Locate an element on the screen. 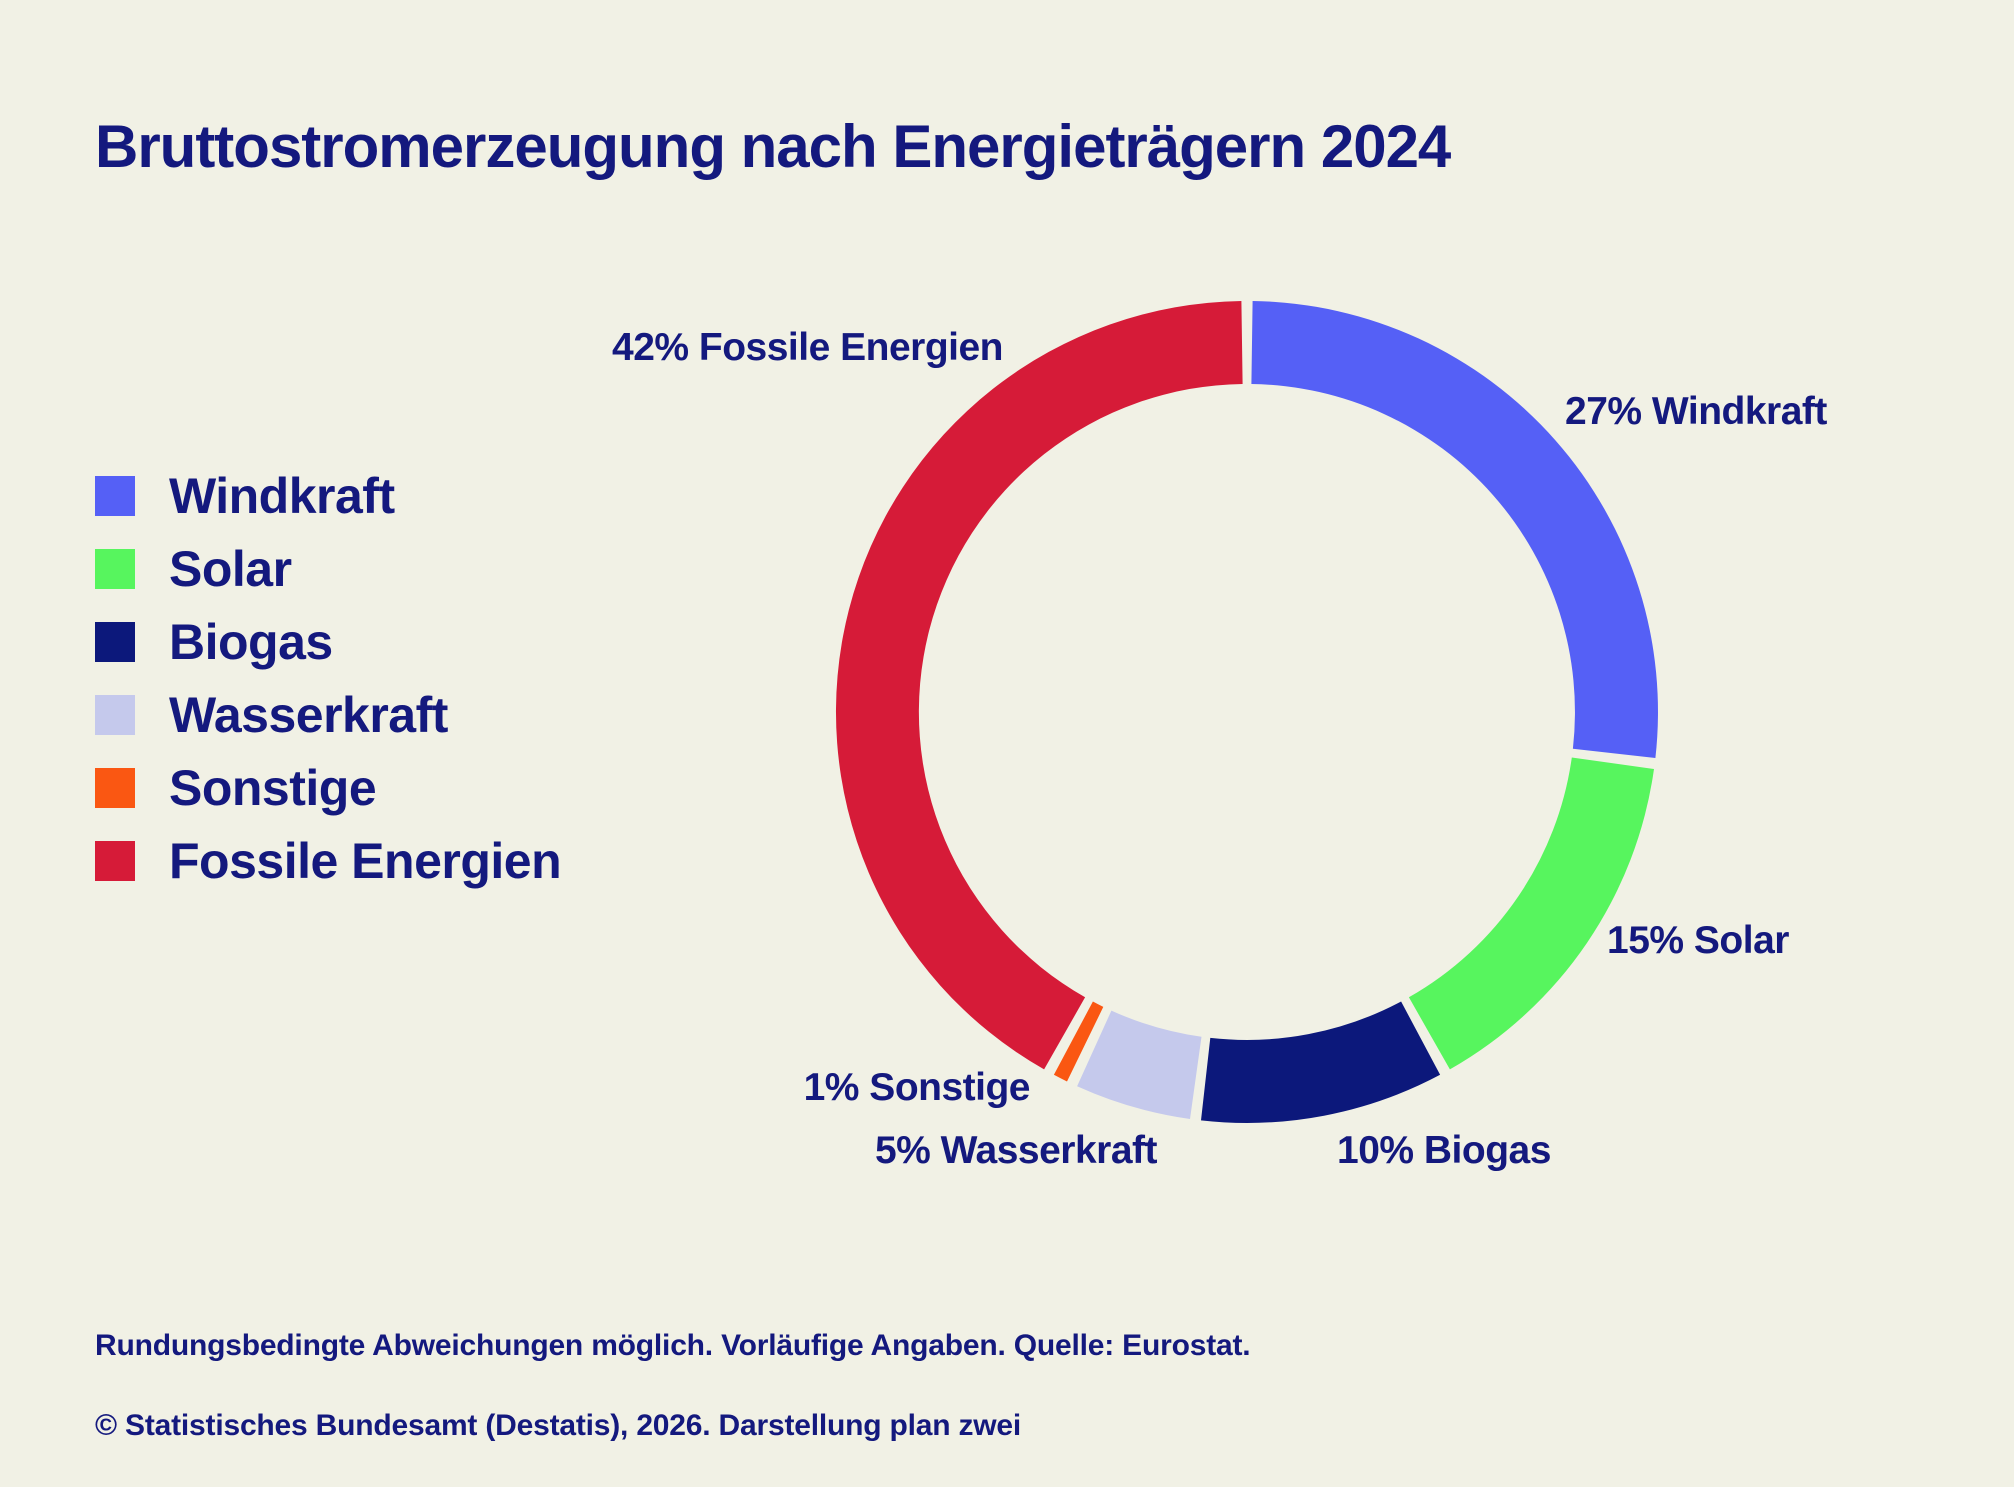 The height and width of the screenshot is (1487, 2014). legend-swatch-fossile is located at coordinates (115, 860).